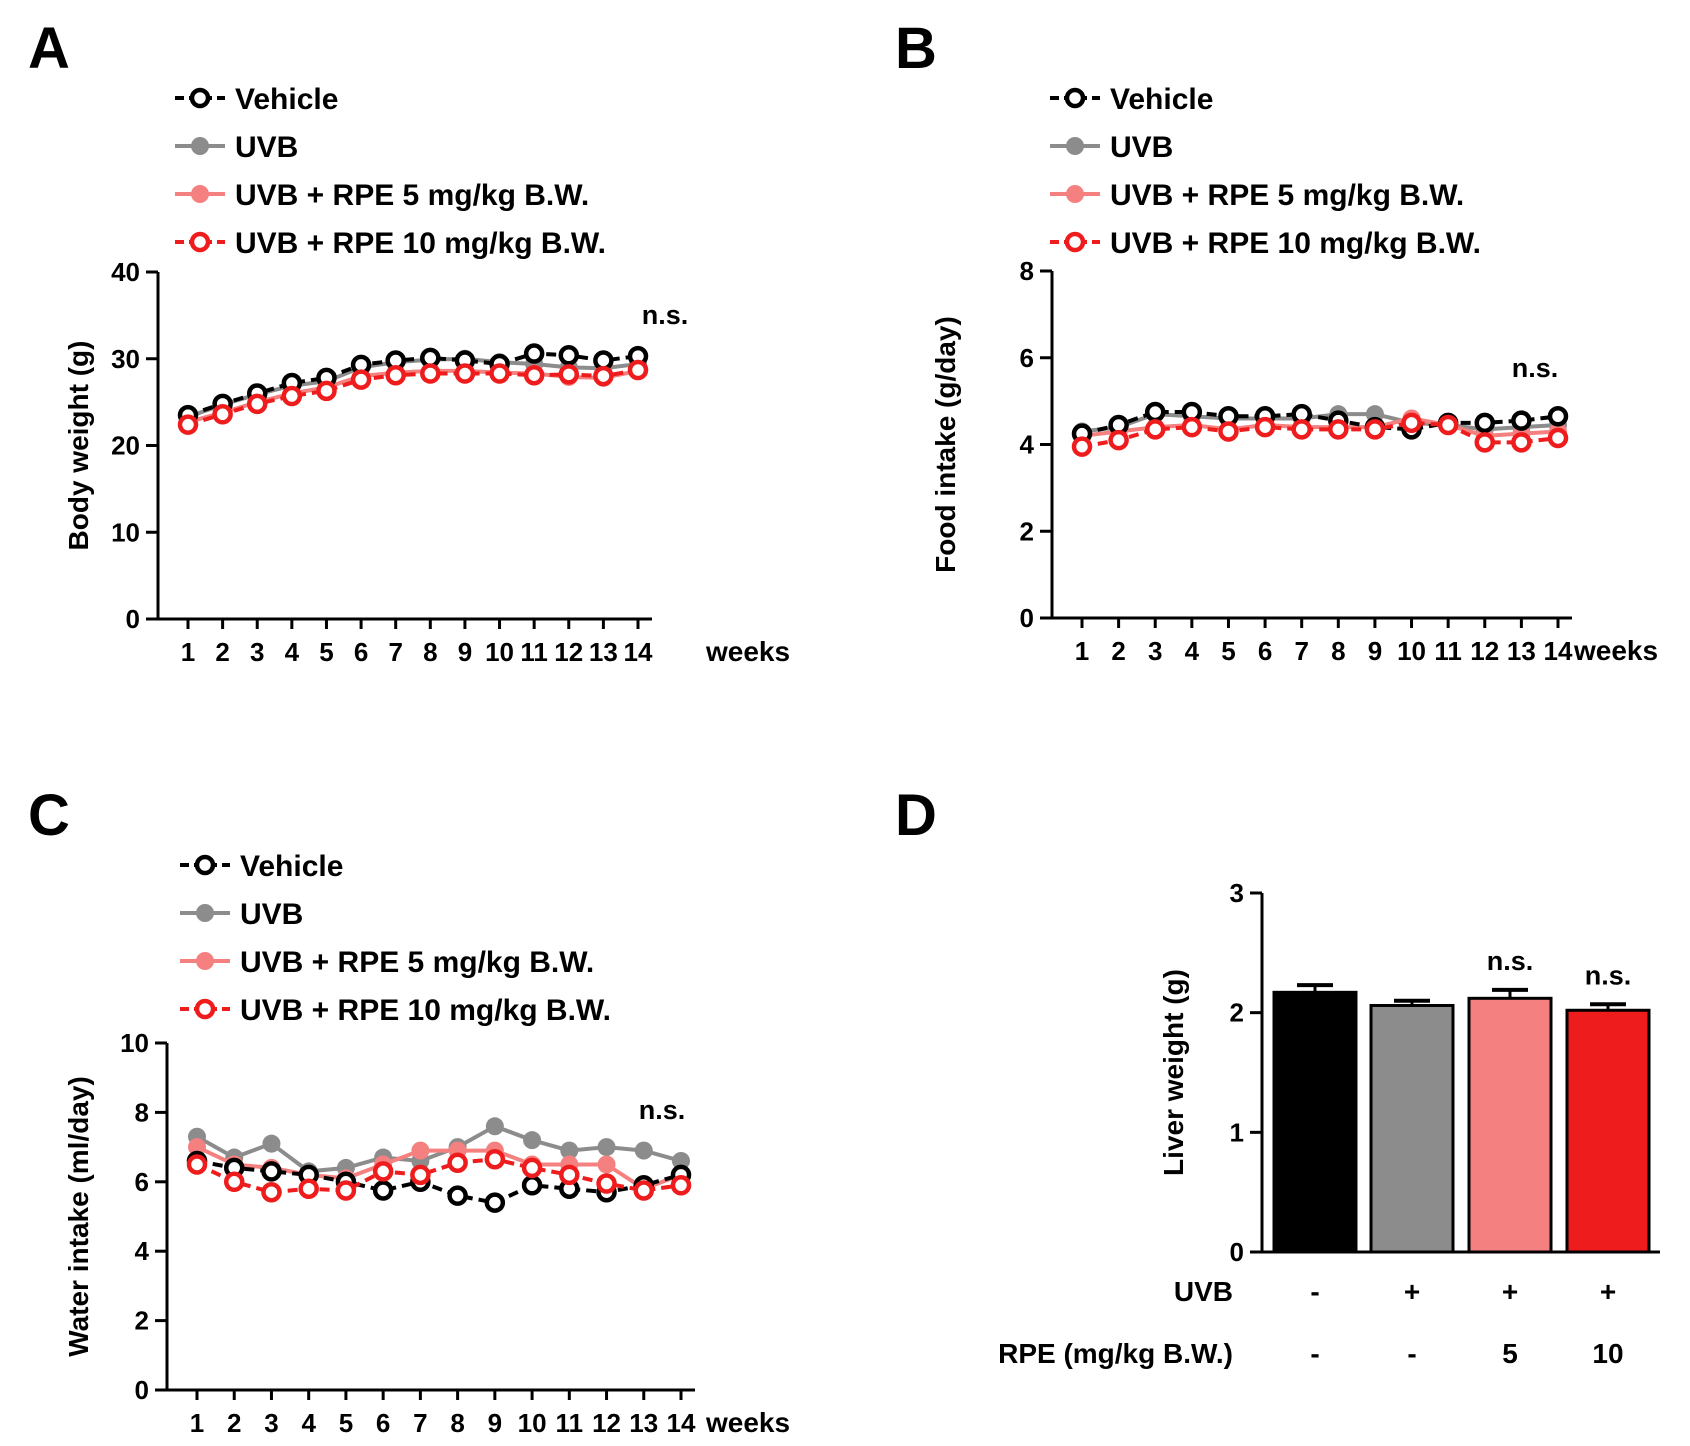 This screenshot has height=1446, width=1690. Describe the element at coordinates (417, 962) in the screenshot. I see `legend-label: UVB + RPE 5 mg/kg B.W.` at that location.